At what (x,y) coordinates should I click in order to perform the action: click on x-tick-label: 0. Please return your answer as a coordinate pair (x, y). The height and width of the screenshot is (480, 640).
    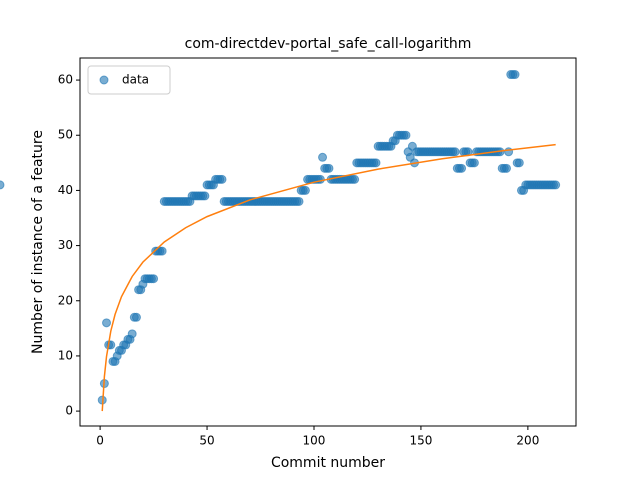
    Looking at the image, I should click on (100, 441).